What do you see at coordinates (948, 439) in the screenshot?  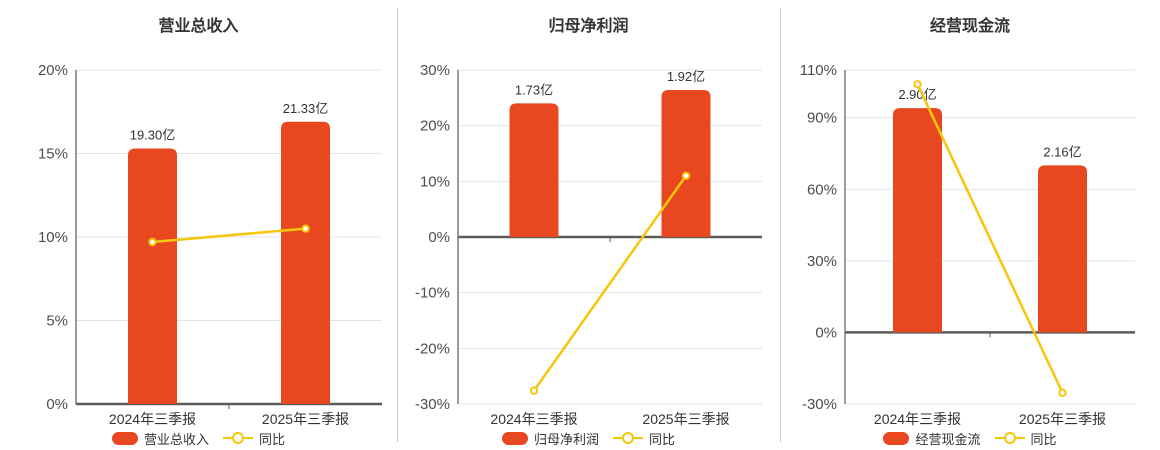 I see `legend-label: 经营现金流` at bounding box center [948, 439].